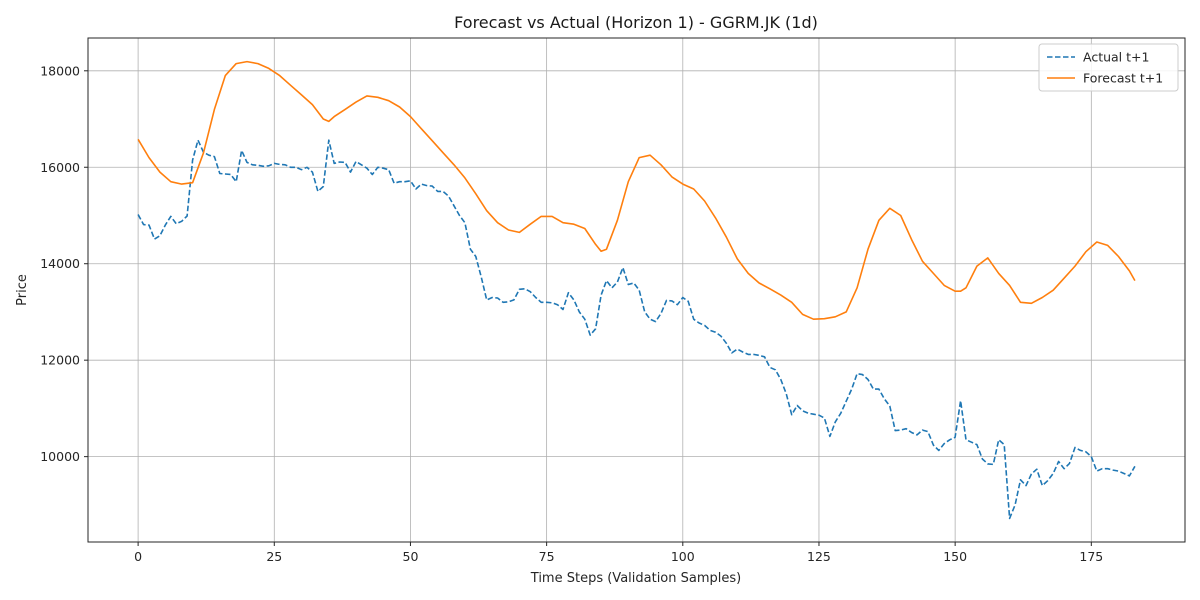 This screenshot has height=600, width=1200. Describe the element at coordinates (1123, 78) in the screenshot. I see `legend-label-1: Forecast t+1` at that location.